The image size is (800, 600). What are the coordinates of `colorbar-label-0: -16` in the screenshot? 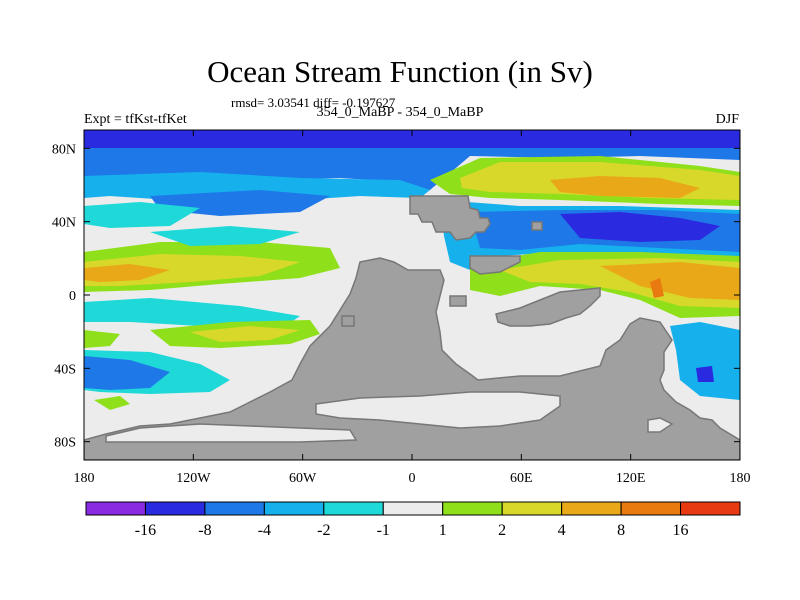 It's located at (145, 530).